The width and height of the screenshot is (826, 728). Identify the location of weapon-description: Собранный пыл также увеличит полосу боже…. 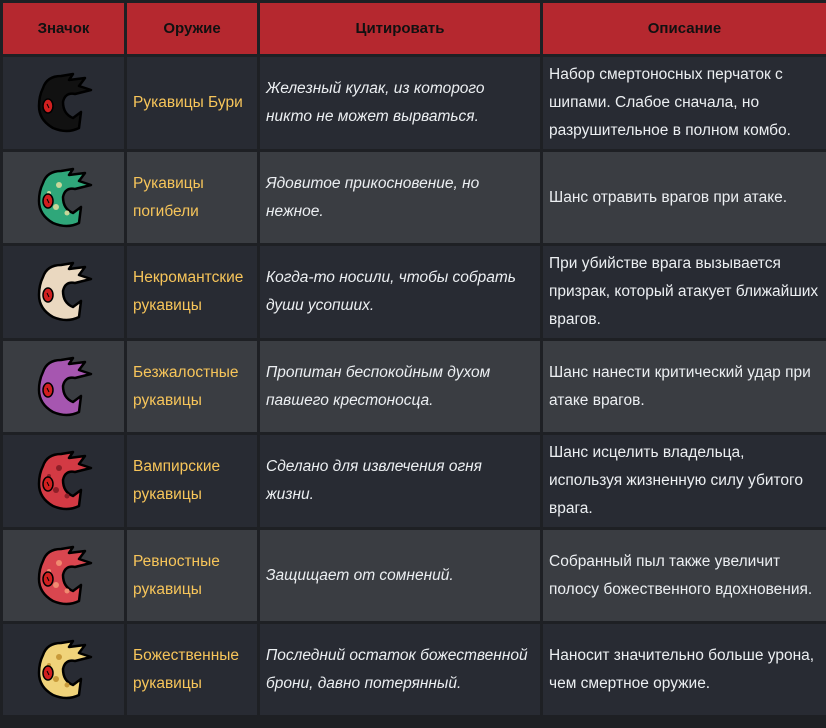
(683, 575).